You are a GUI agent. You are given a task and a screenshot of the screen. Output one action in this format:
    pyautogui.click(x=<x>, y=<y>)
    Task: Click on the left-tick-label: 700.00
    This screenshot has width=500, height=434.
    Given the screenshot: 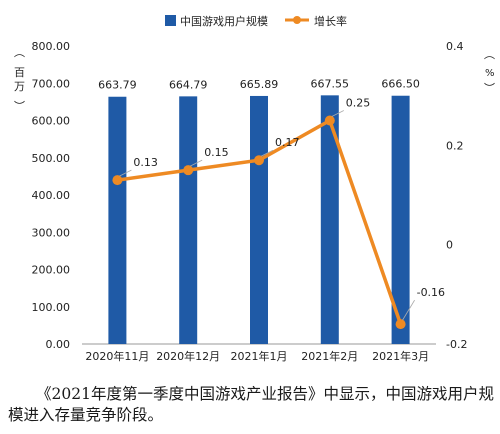 What is the action you would take?
    pyautogui.click(x=51, y=83)
    